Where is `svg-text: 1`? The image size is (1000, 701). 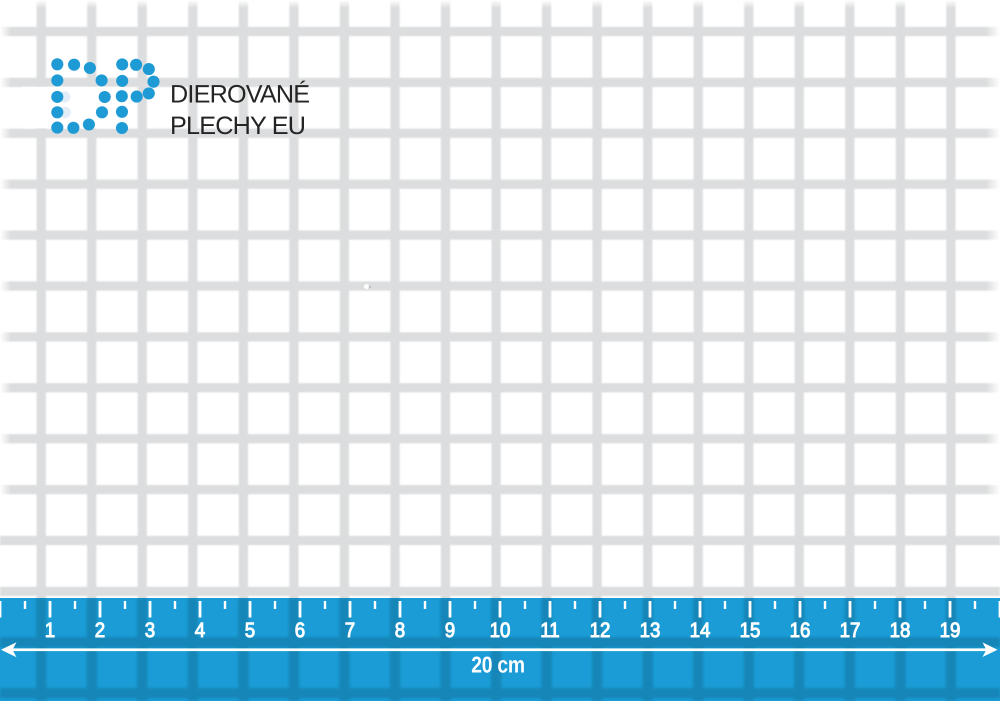
svg-text: 1 is located at coordinates (50, 630).